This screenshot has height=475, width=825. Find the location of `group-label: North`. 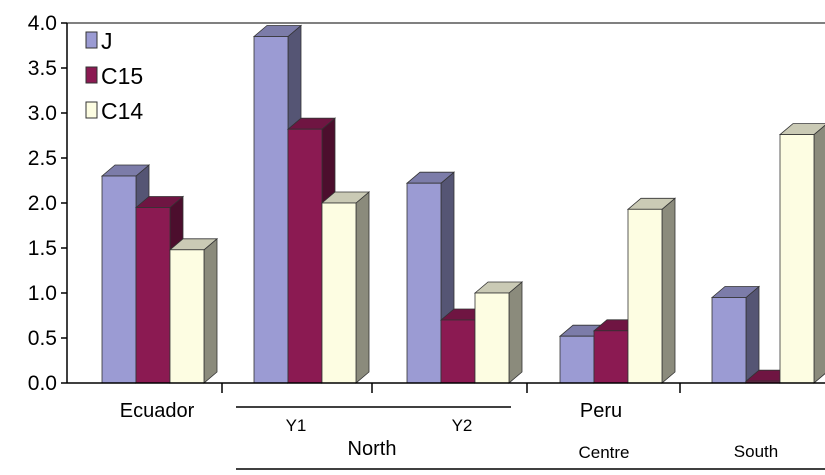

group-label: North is located at coordinates (372, 449).